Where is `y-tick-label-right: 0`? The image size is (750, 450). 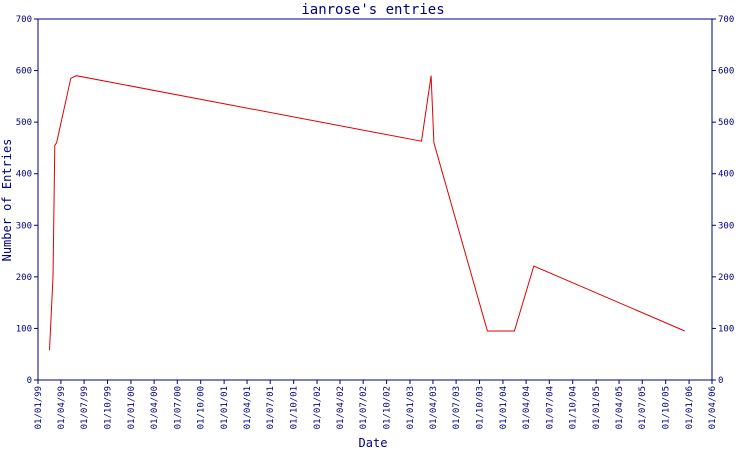 y-tick-label-right: 0 is located at coordinates (720, 381).